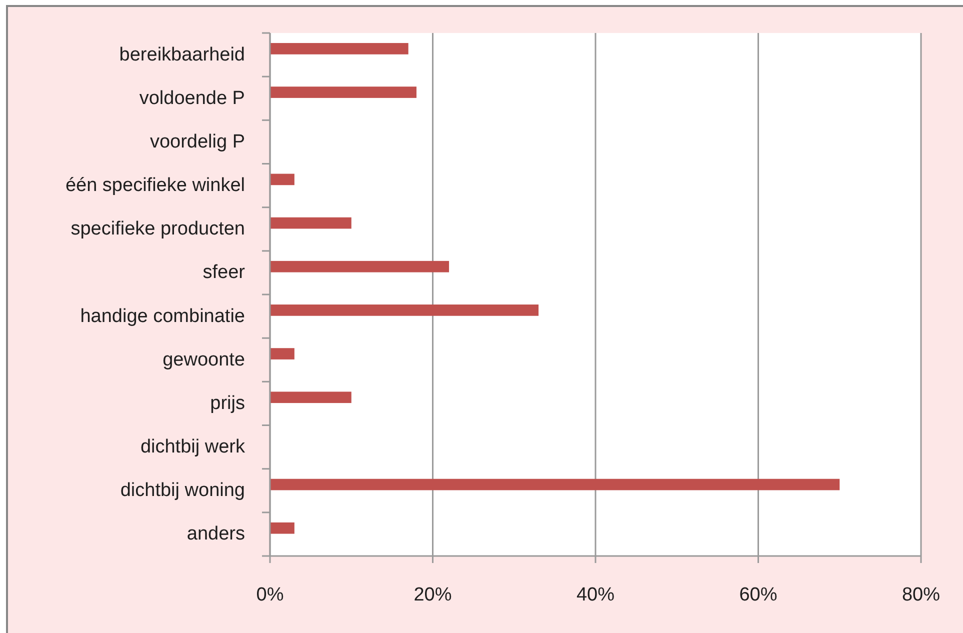 Image resolution: width=963 pixels, height=633 pixels. Describe the element at coordinates (224, 273) in the screenshot. I see `y-tick-label: sfeer` at that location.